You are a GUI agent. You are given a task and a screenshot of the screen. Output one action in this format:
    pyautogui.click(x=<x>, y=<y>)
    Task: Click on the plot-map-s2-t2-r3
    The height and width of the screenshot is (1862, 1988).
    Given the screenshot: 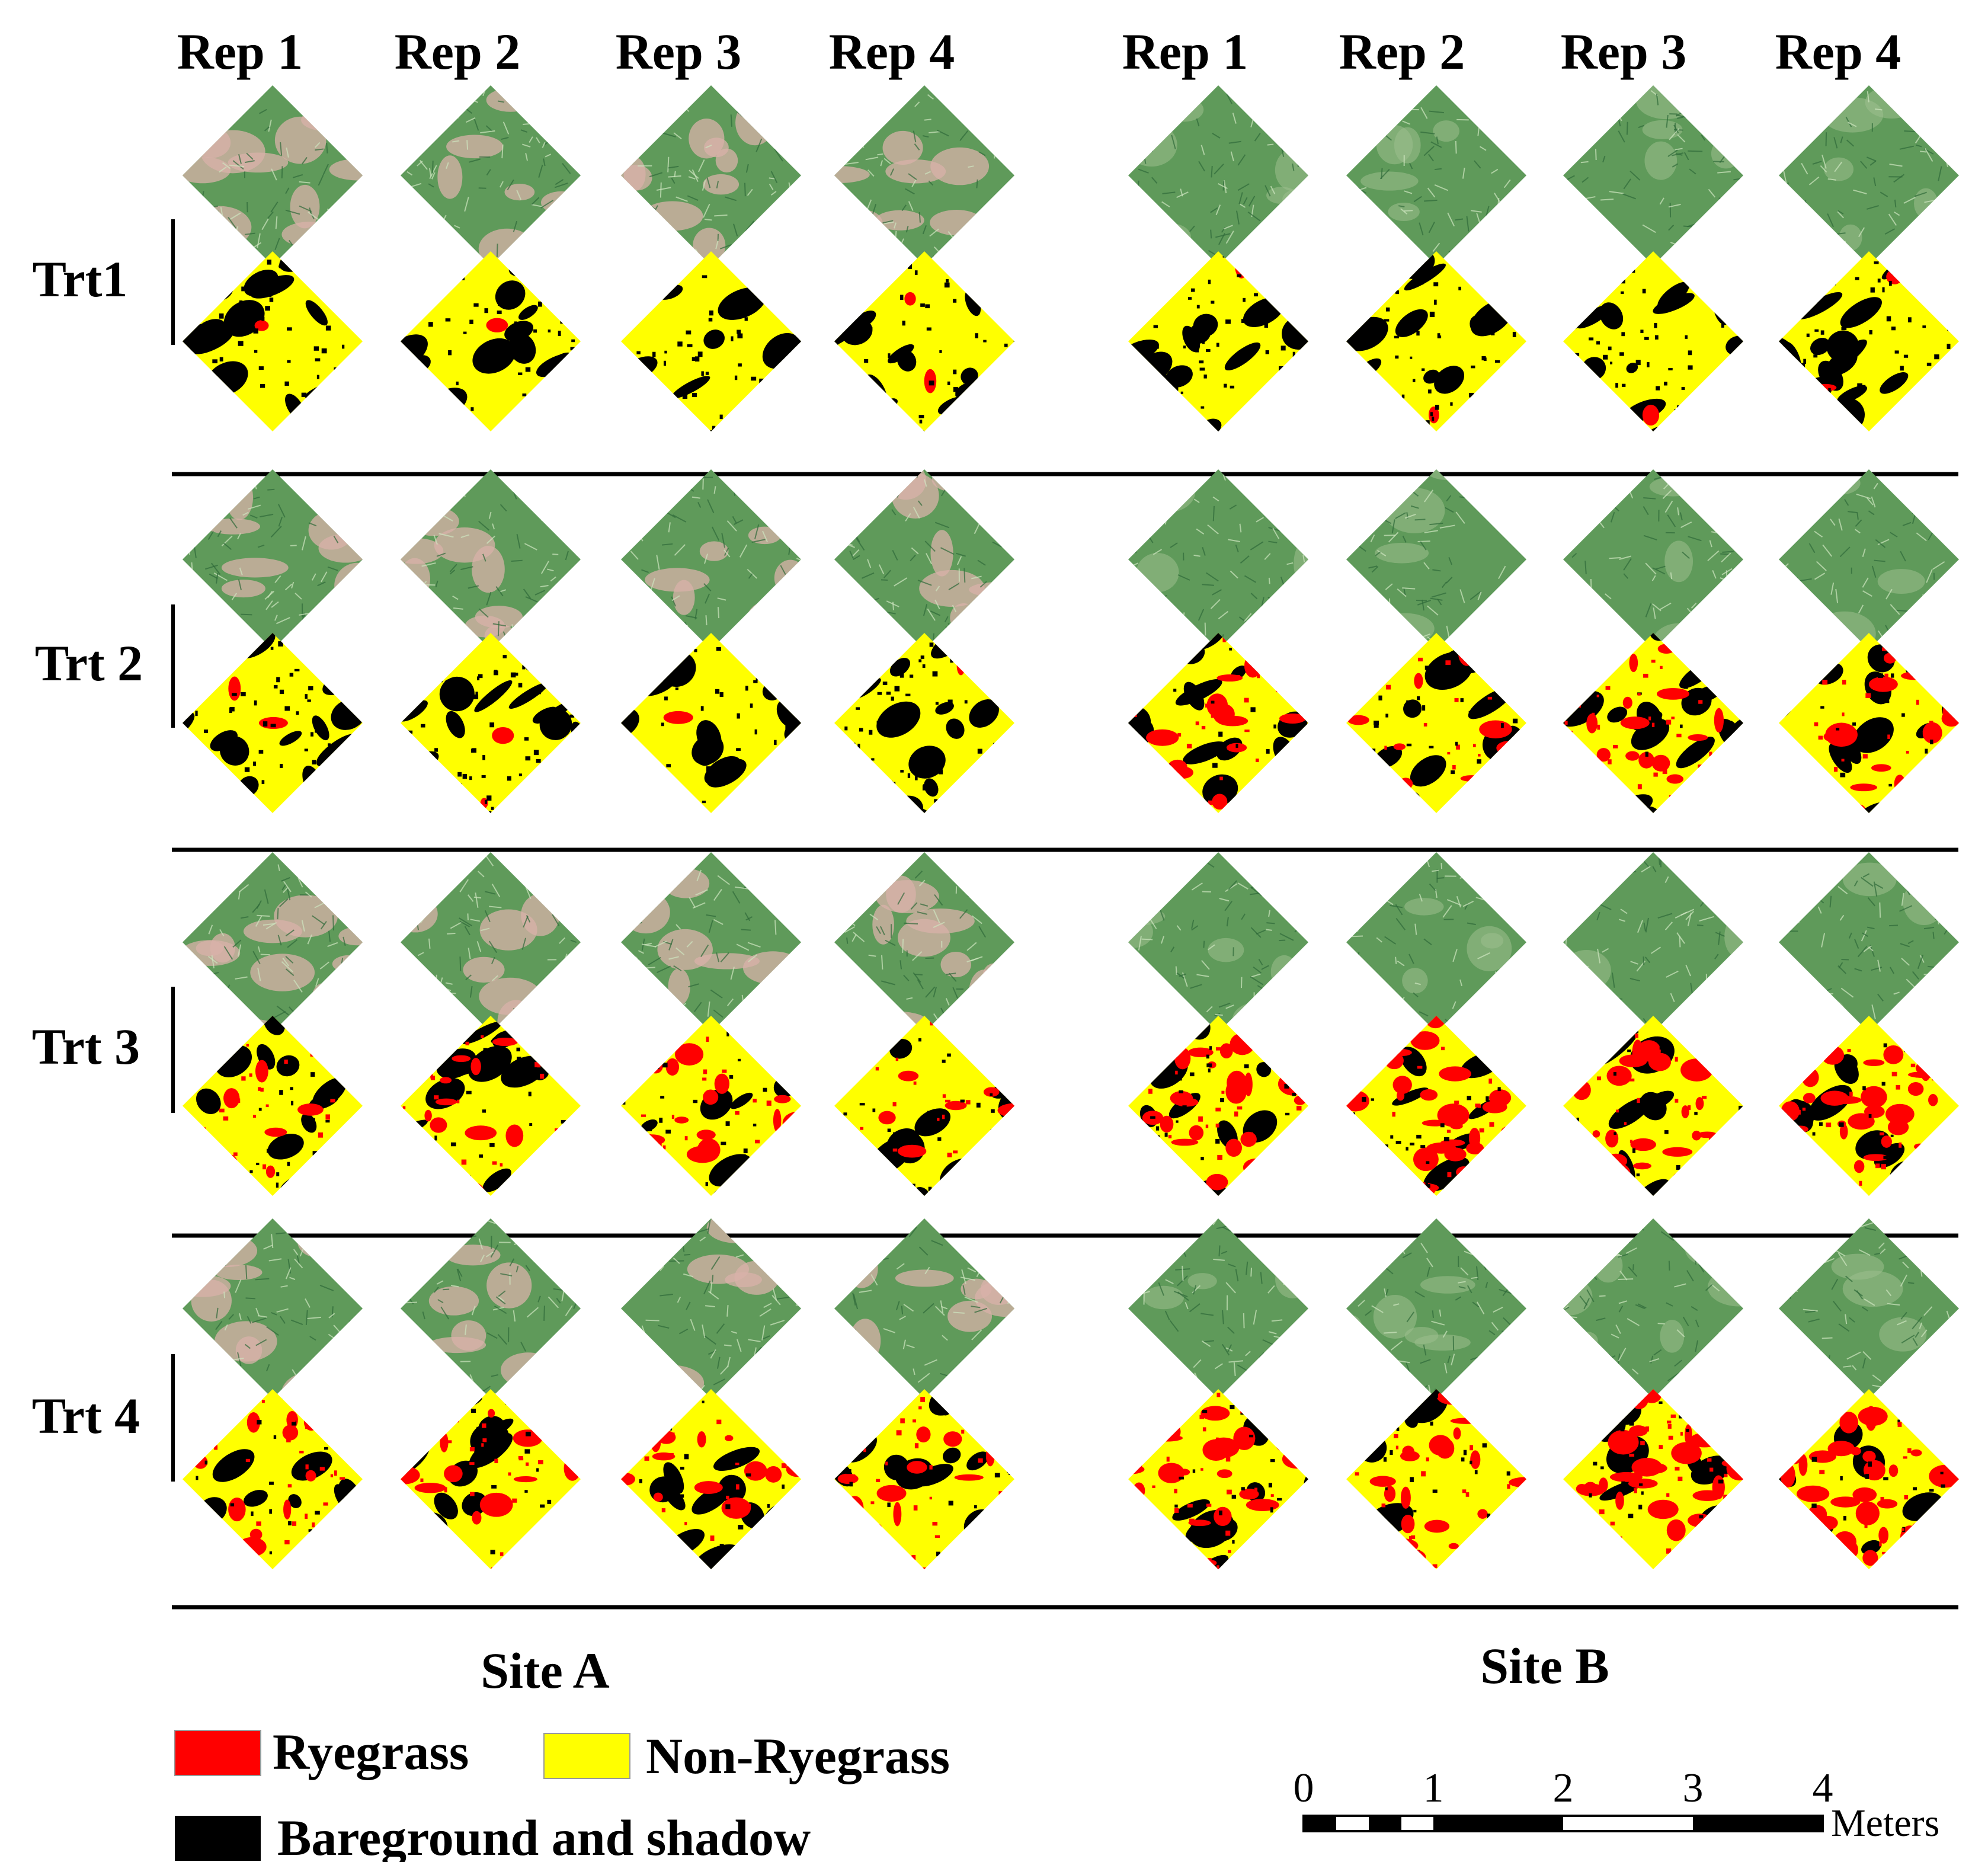 What is the action you would take?
    pyautogui.click(x=1653, y=723)
    